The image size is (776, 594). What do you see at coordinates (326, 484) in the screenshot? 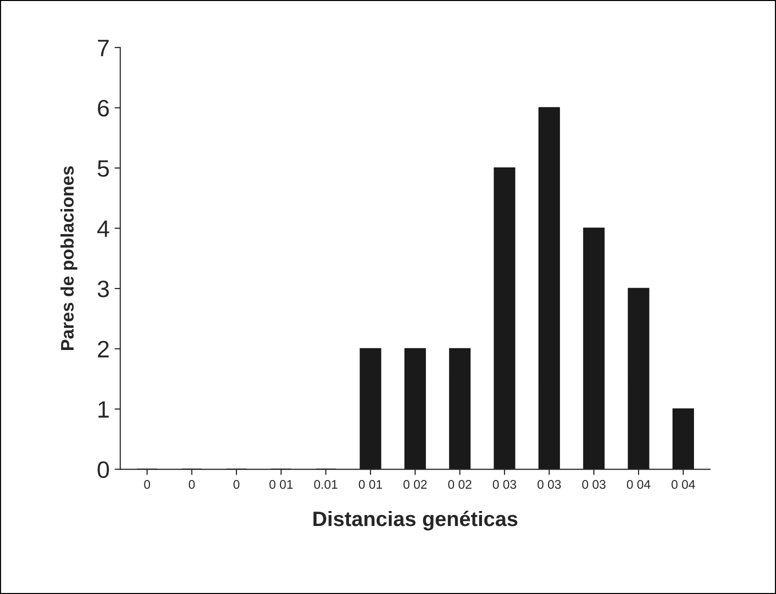
I see `x-tick-label: 0.01` at bounding box center [326, 484].